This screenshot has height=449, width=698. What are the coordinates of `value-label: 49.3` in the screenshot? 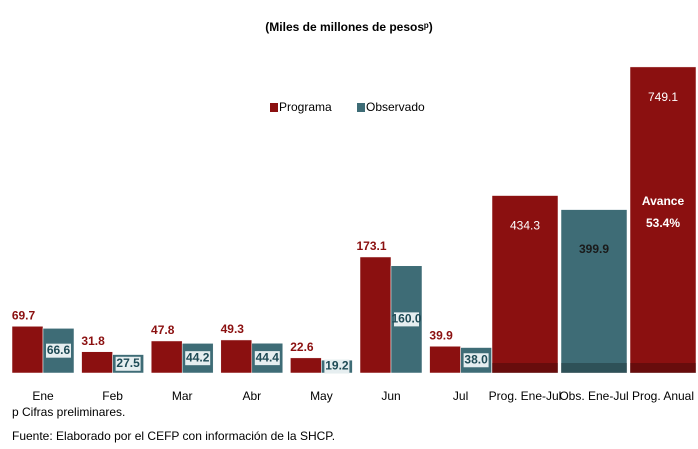 It's located at (233, 329).